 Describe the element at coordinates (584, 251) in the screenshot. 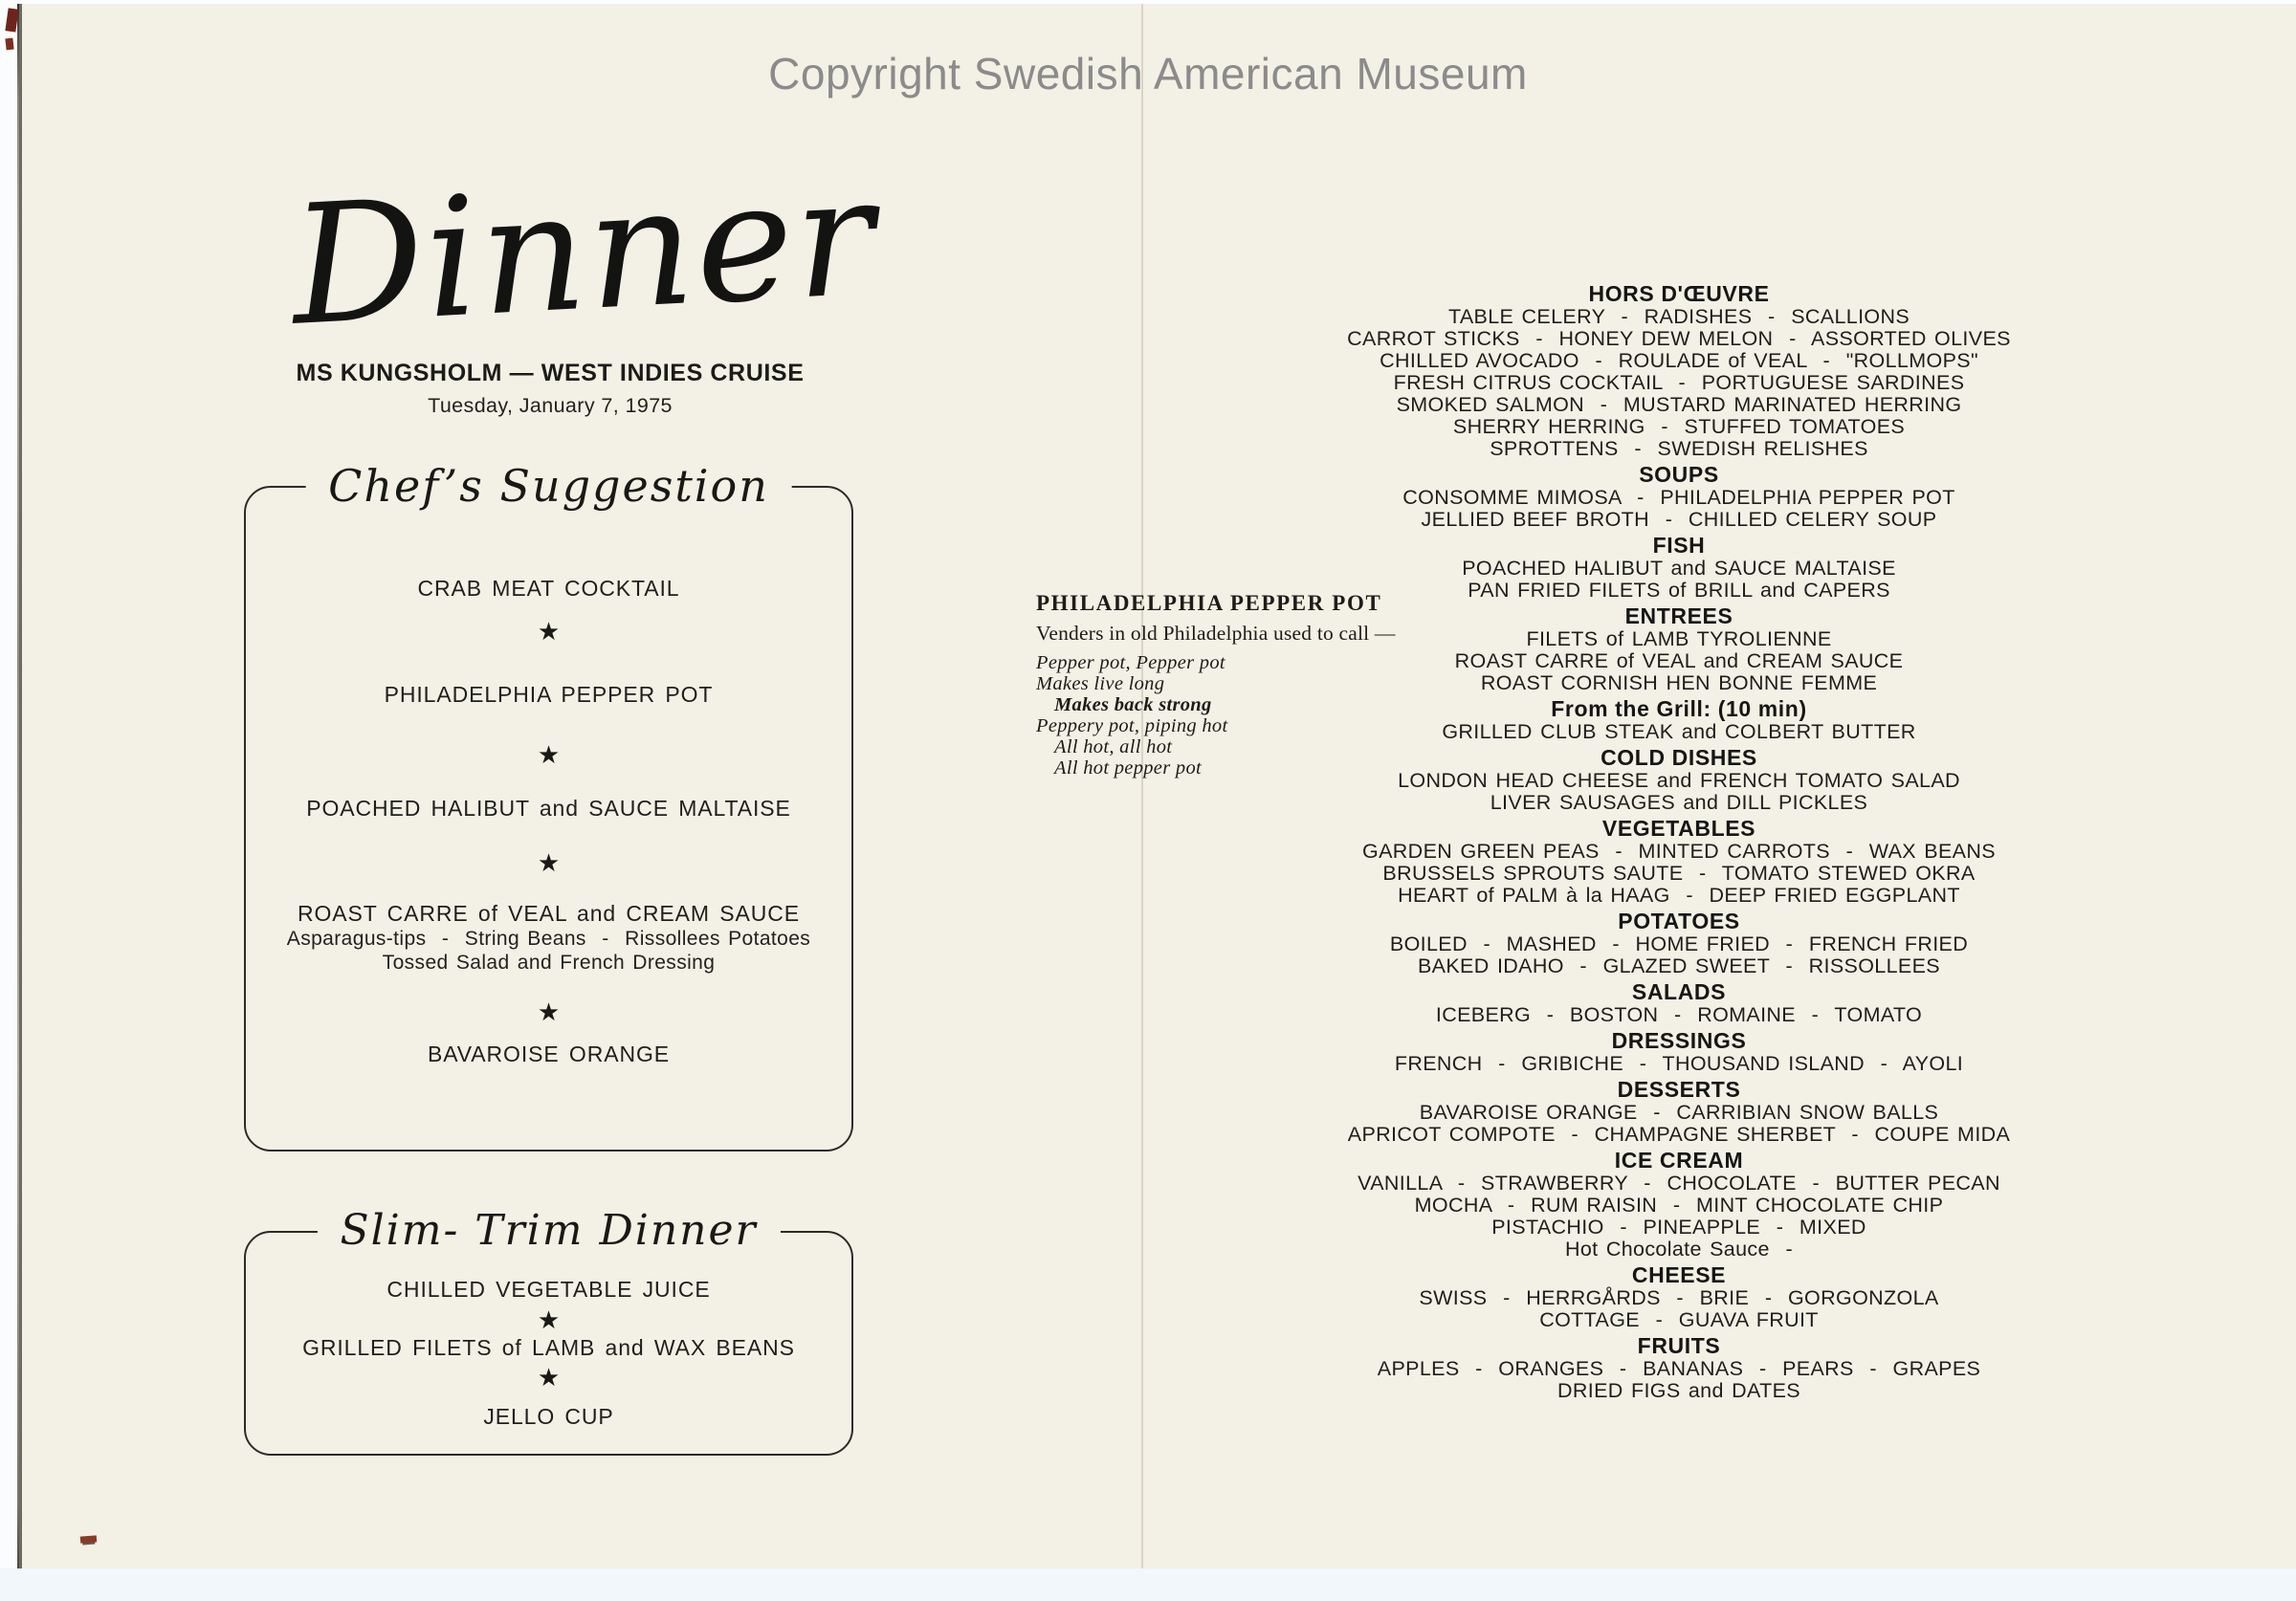

I see `dinner-script-title: Dinner` at that location.